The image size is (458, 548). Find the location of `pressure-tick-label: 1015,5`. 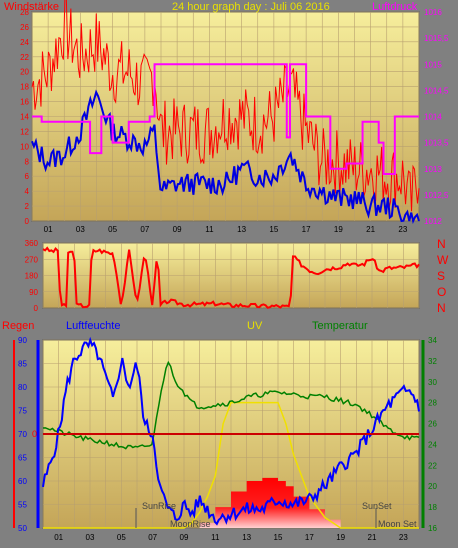

pressure-tick-label: 1015,5 is located at coordinates (436, 38).